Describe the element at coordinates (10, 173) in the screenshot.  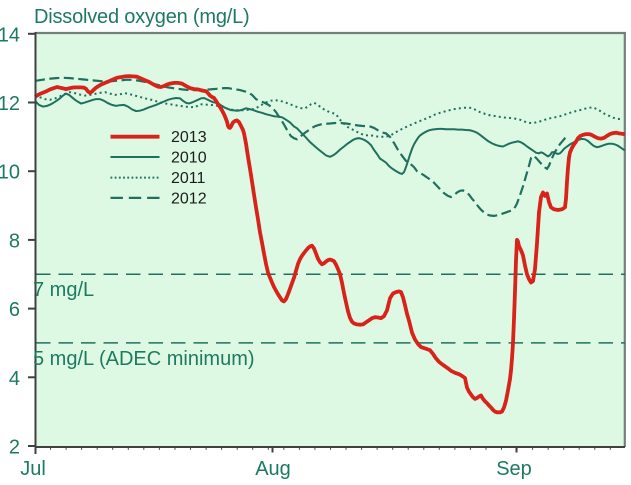
I see `svg-text: 10` at that location.